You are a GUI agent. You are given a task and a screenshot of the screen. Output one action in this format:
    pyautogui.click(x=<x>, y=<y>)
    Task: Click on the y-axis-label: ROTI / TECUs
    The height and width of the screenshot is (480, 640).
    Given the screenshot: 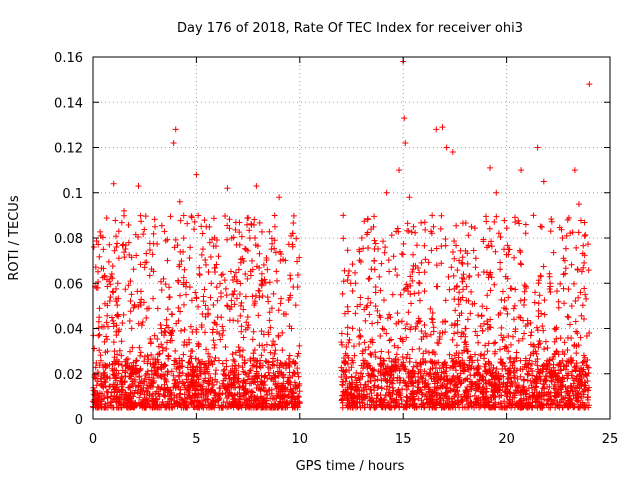 What is the action you would take?
    pyautogui.click(x=14, y=237)
    